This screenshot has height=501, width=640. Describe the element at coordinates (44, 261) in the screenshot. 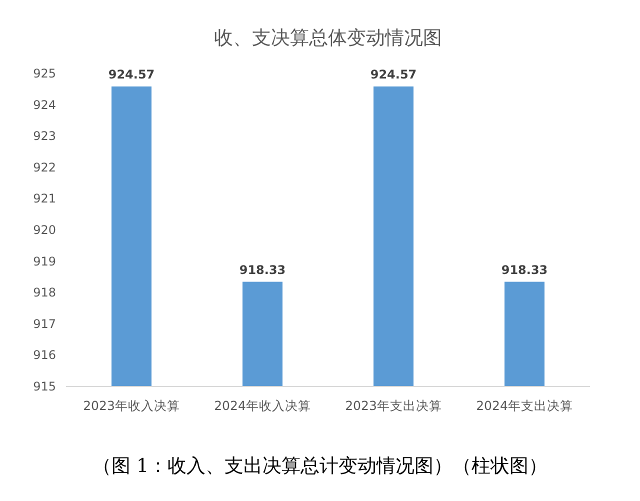

I see `y-tick-label: 919` at that location.